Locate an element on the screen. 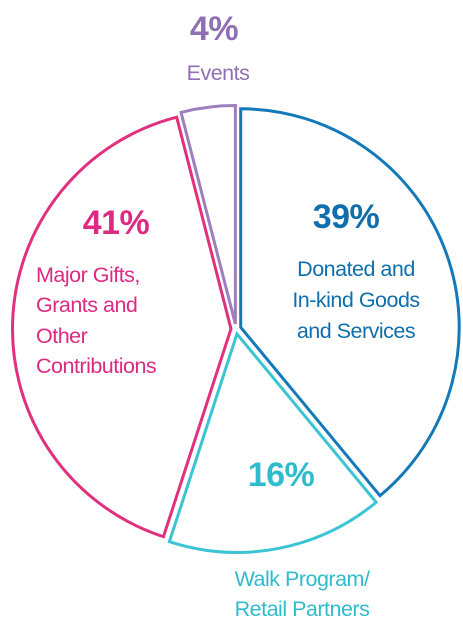  donated-label-line-2: In-kind Goods is located at coordinates (355, 300).